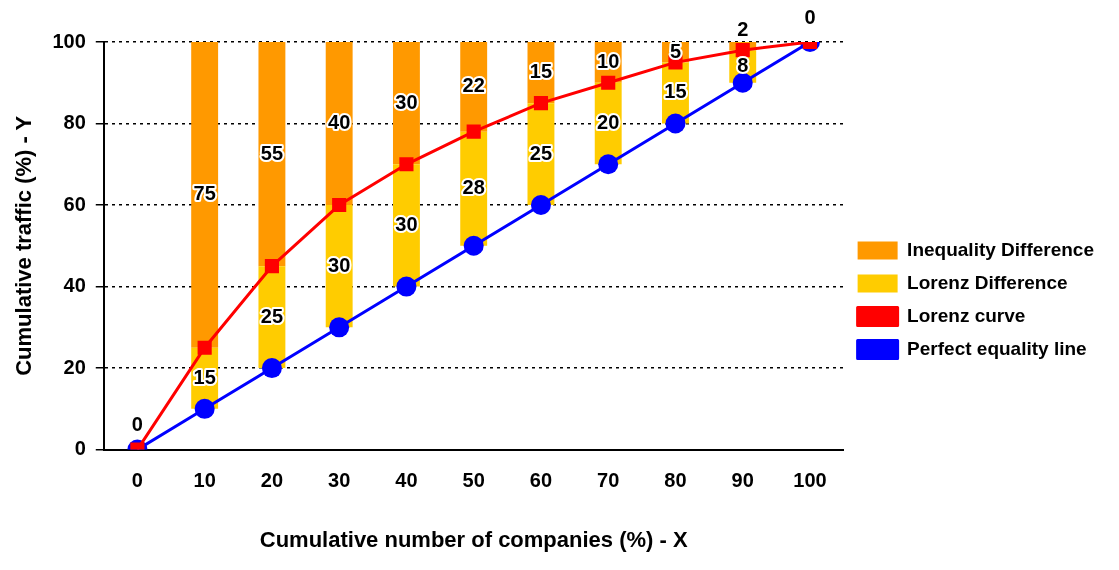  Describe the element at coordinates (204, 480) in the screenshot. I see `x-tick-label: 10` at that location.